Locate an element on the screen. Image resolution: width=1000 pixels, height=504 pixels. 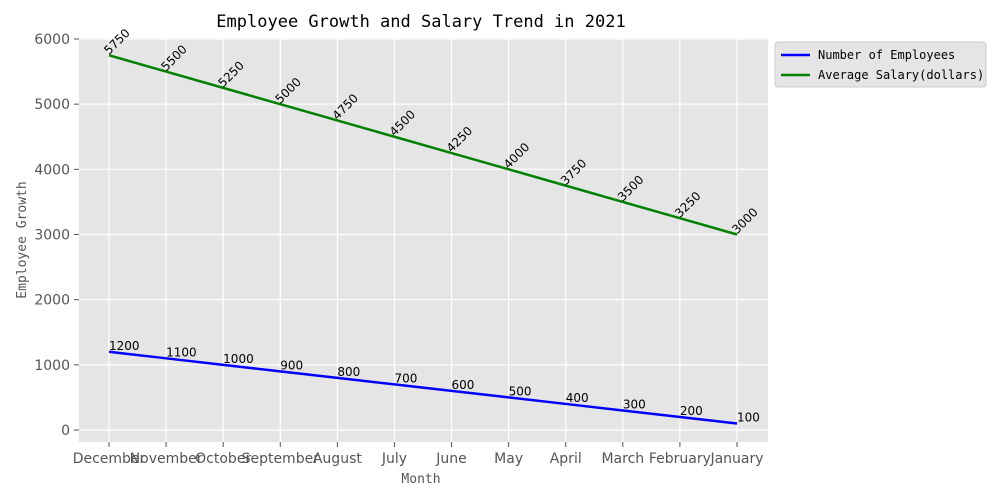
x-tick-label-february: February is located at coordinates (680, 459).